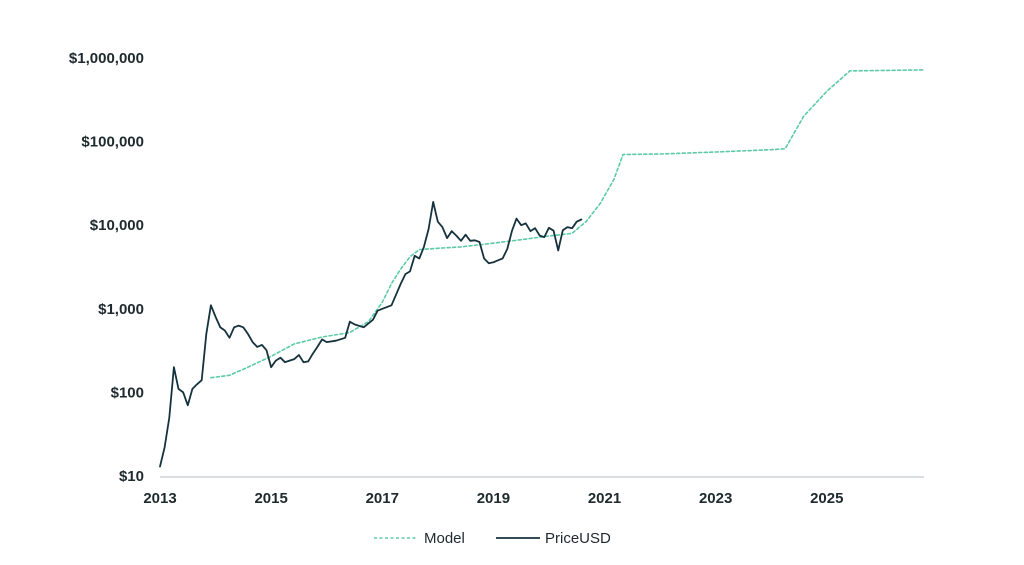 This screenshot has height=565, width=1024. Describe the element at coordinates (382, 498) in the screenshot. I see `x-tick-label: 2017` at that location.